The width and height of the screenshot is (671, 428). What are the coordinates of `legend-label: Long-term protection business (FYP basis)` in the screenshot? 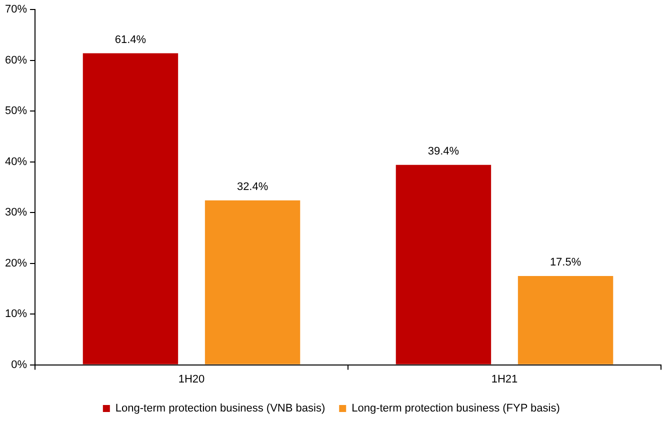 It's located at (456, 408).